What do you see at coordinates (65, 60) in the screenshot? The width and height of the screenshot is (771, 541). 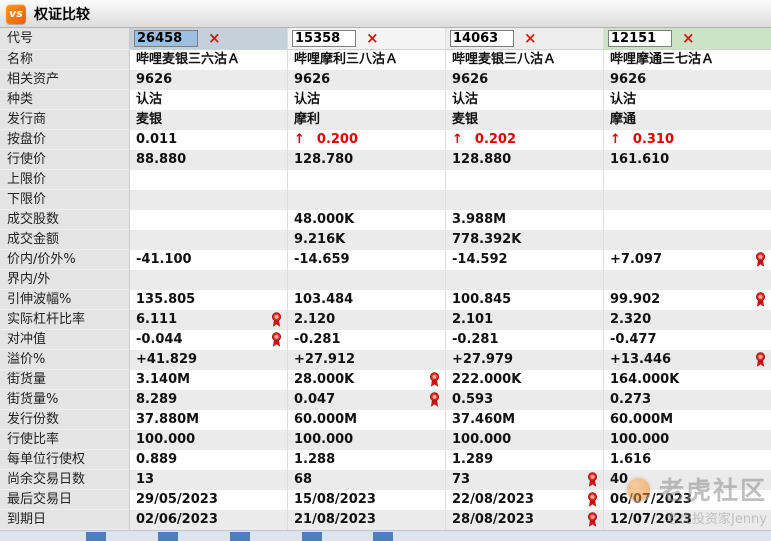 I see `row-label: 名称` at bounding box center [65, 60].